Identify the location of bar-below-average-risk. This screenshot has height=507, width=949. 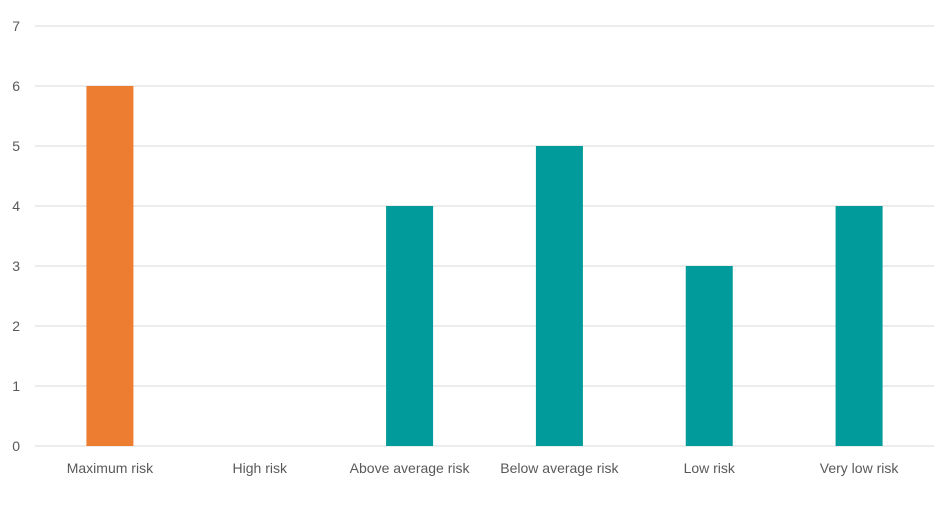
(559, 296).